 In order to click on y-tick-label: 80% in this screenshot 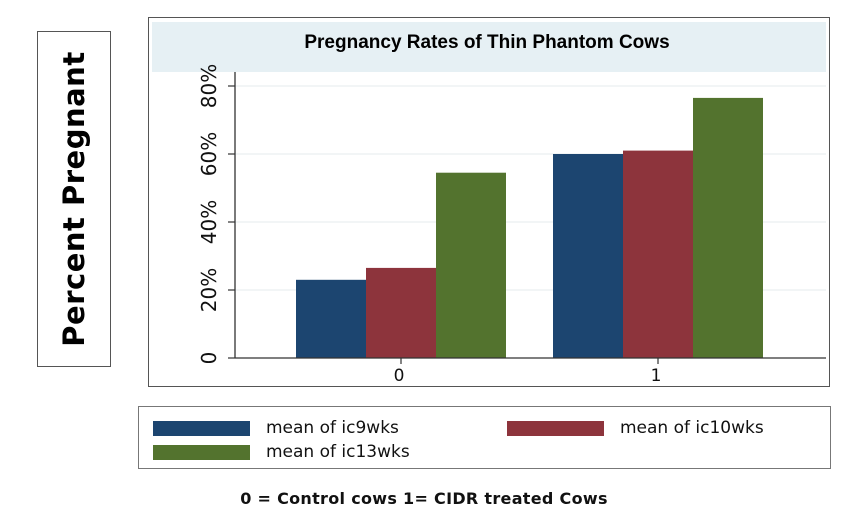, I will do `click(209, 86)`.